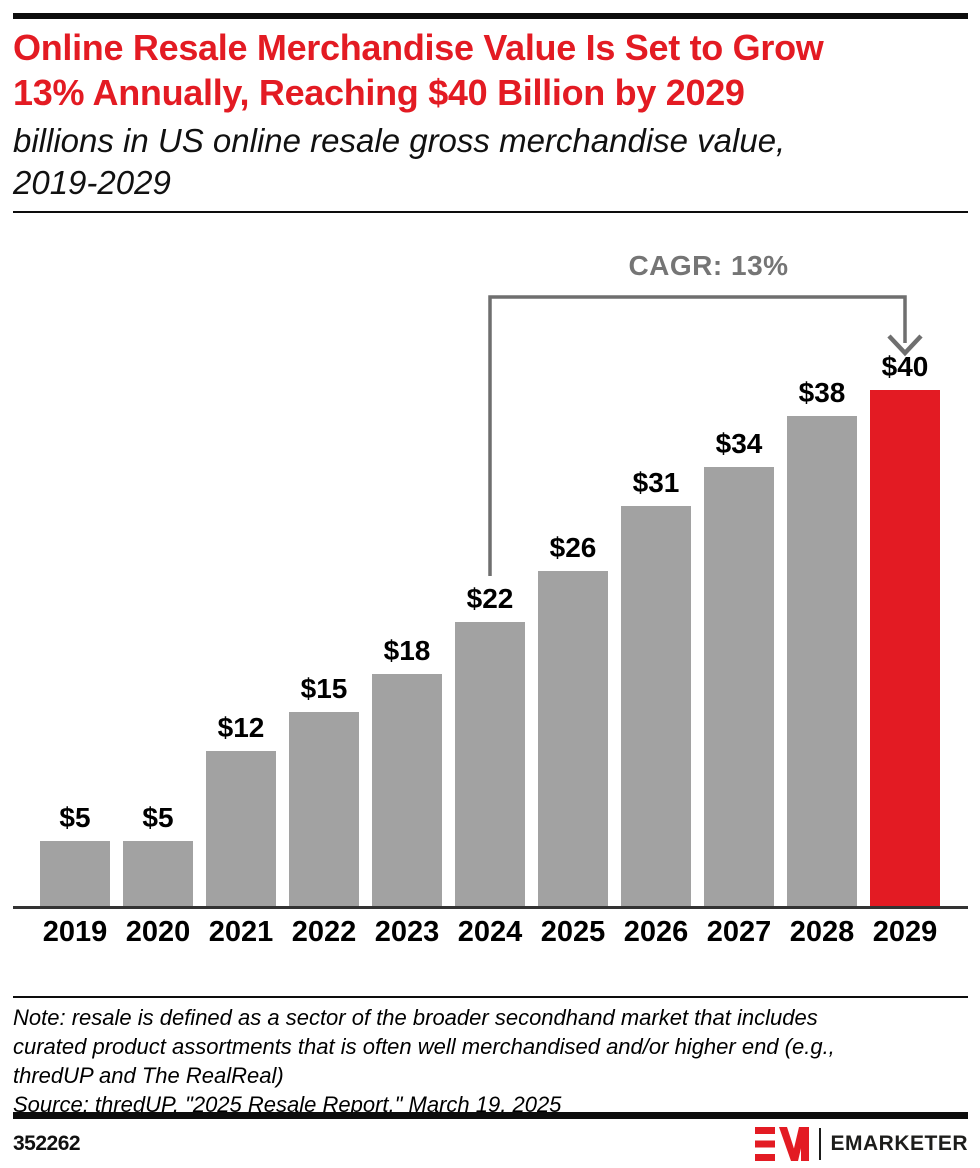 The image size is (980, 1168). Describe the element at coordinates (47, 1143) in the screenshot. I see `chart-id: 352262` at that location.